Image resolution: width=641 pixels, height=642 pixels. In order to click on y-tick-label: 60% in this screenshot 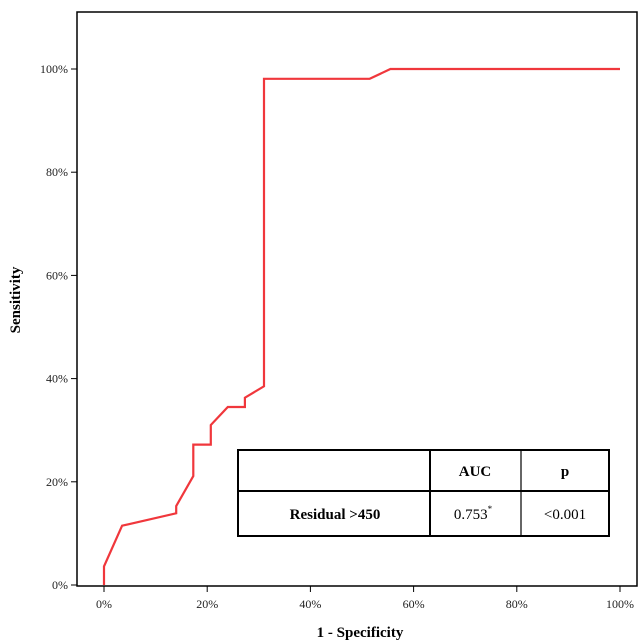, I will do `click(57, 275)`.